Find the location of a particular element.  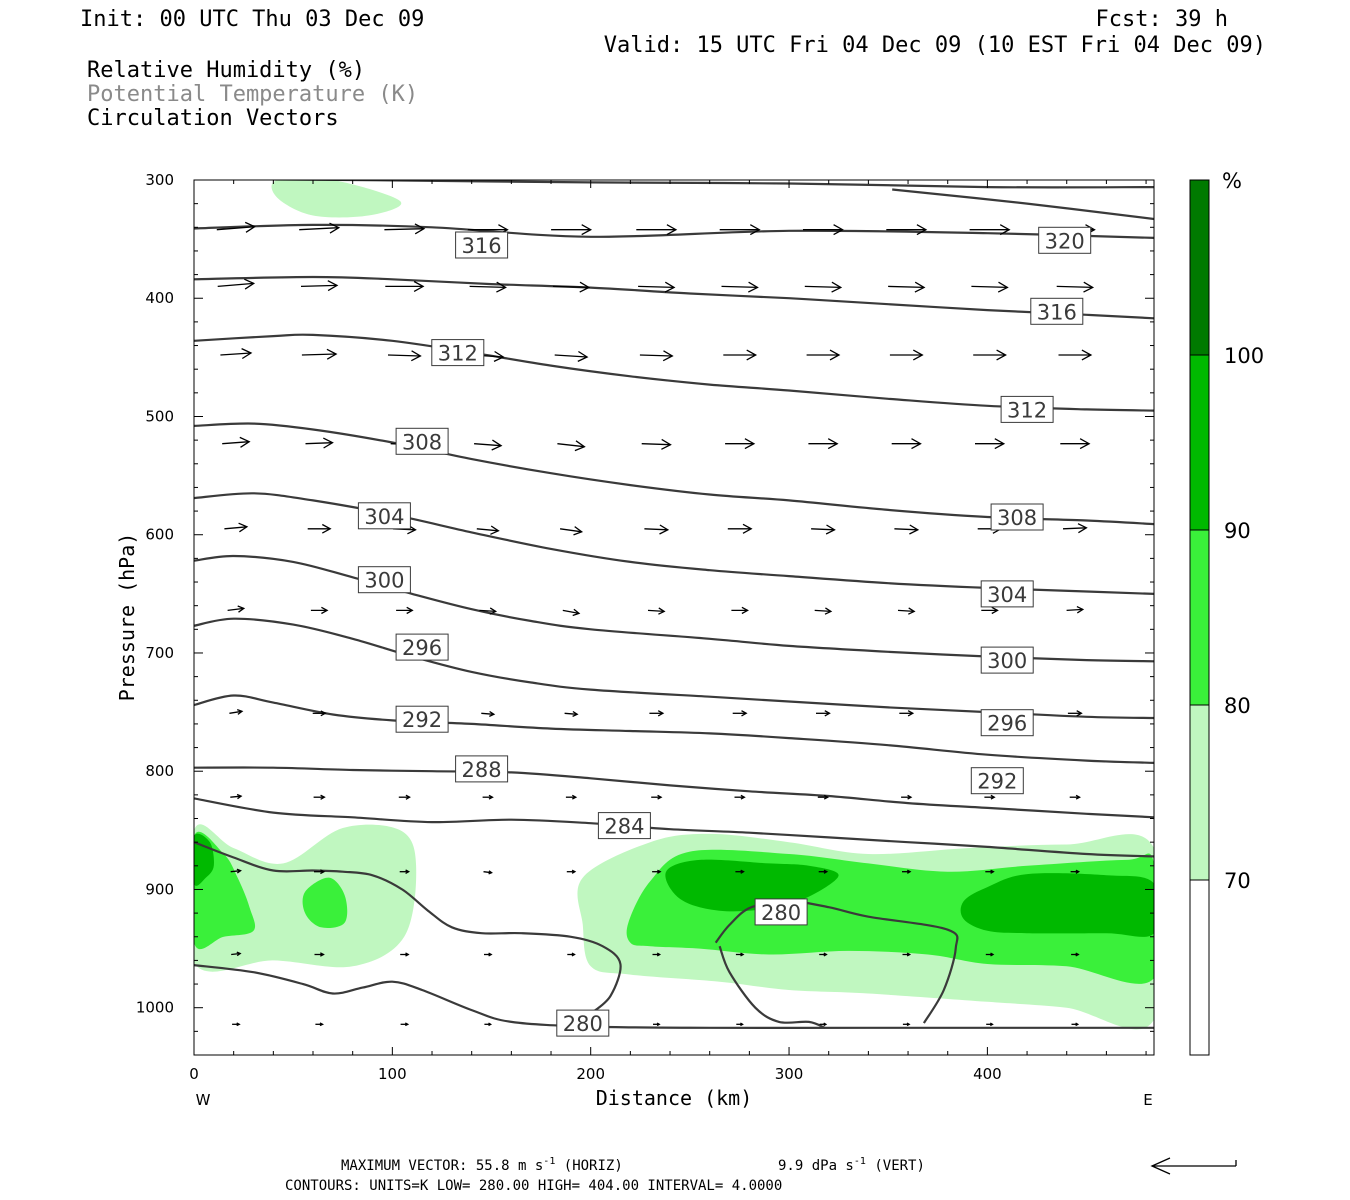

colorbar-label: 70 is located at coordinates (1237, 881).